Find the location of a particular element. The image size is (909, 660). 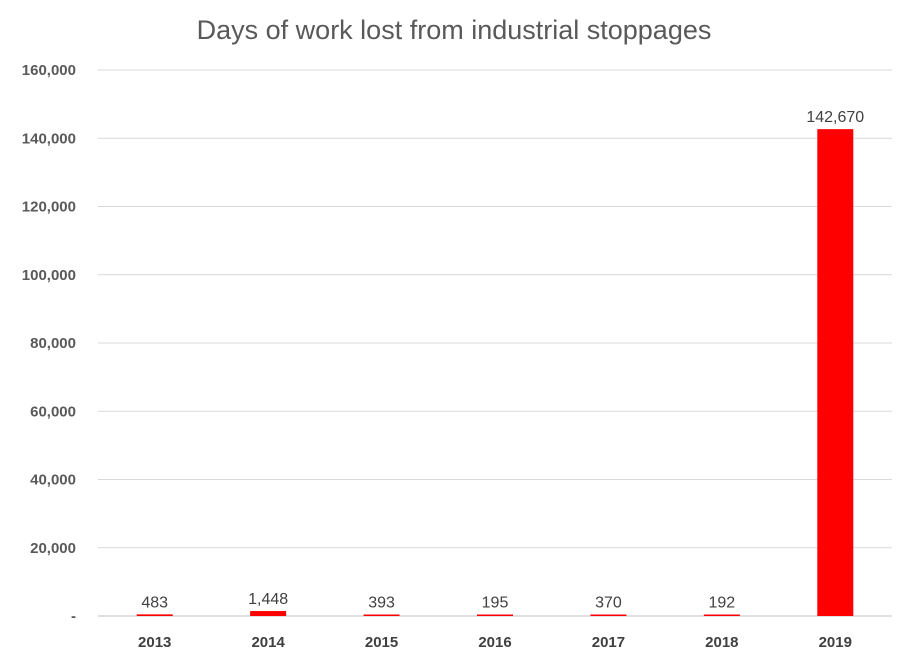

data-label: 370 is located at coordinates (608, 603).